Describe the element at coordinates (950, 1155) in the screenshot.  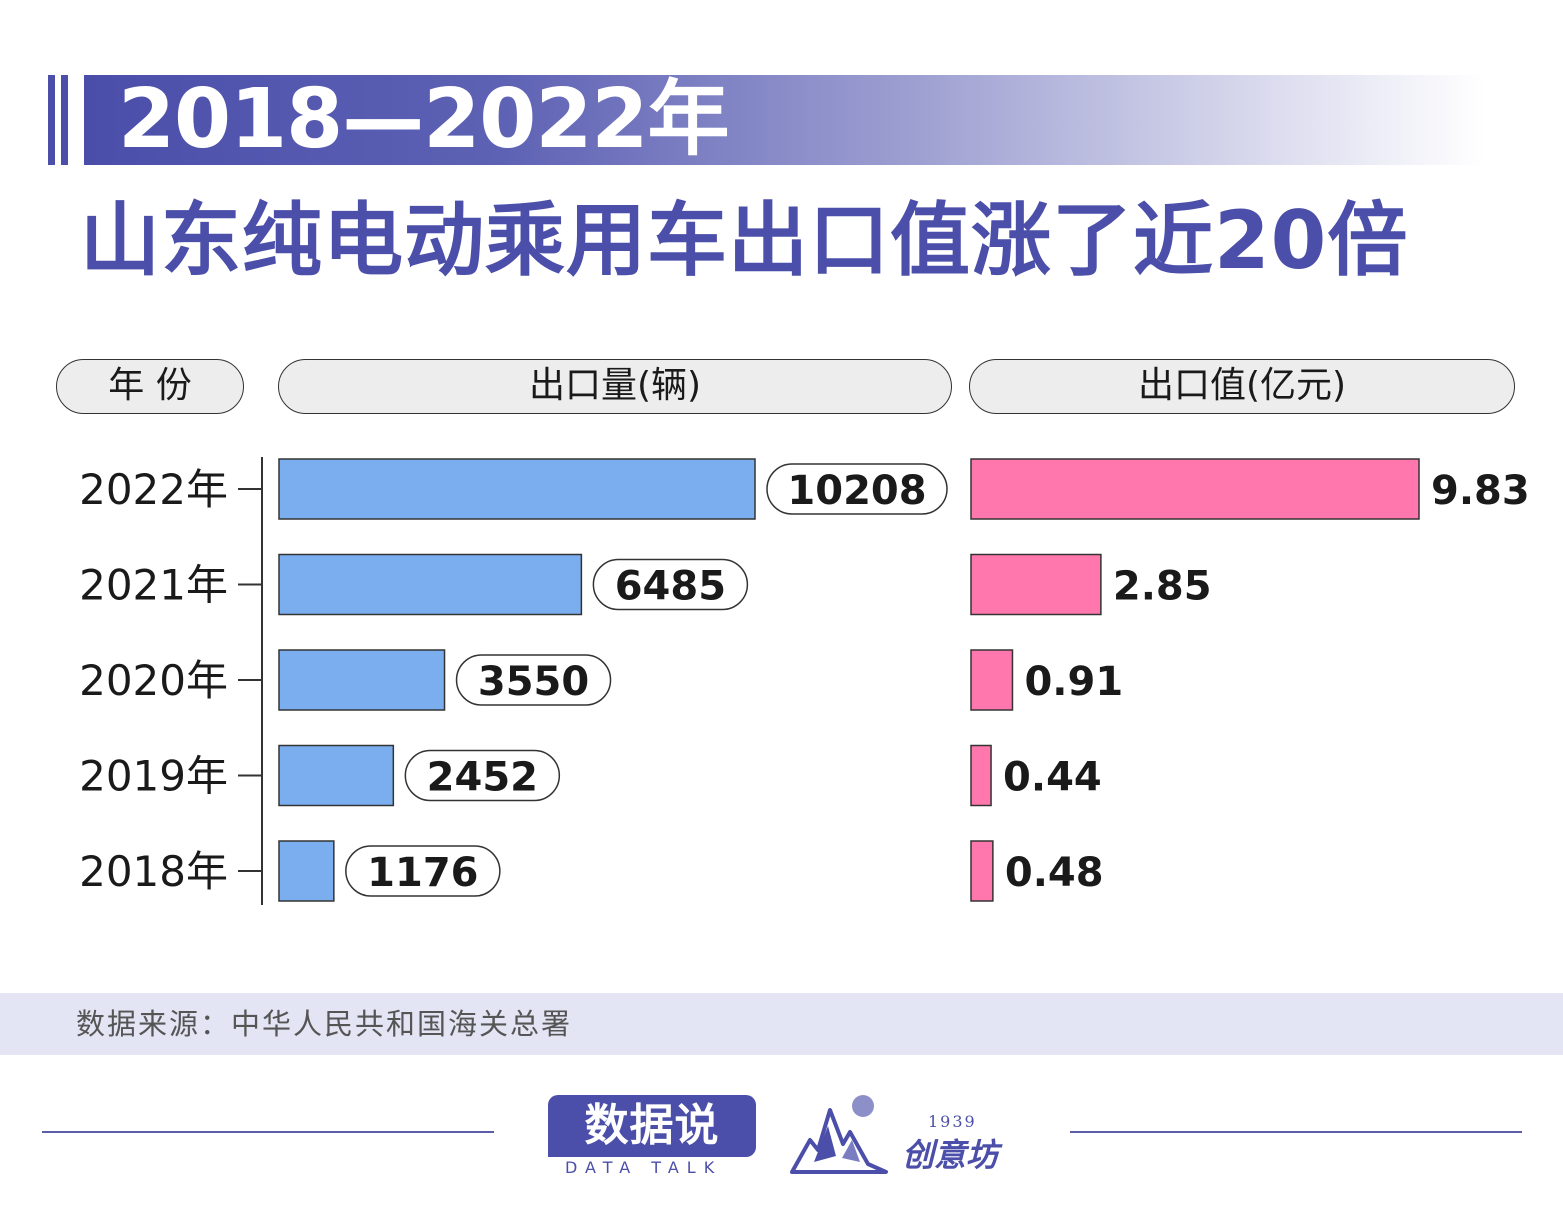
I see `logo2-name: 创意坊` at that location.